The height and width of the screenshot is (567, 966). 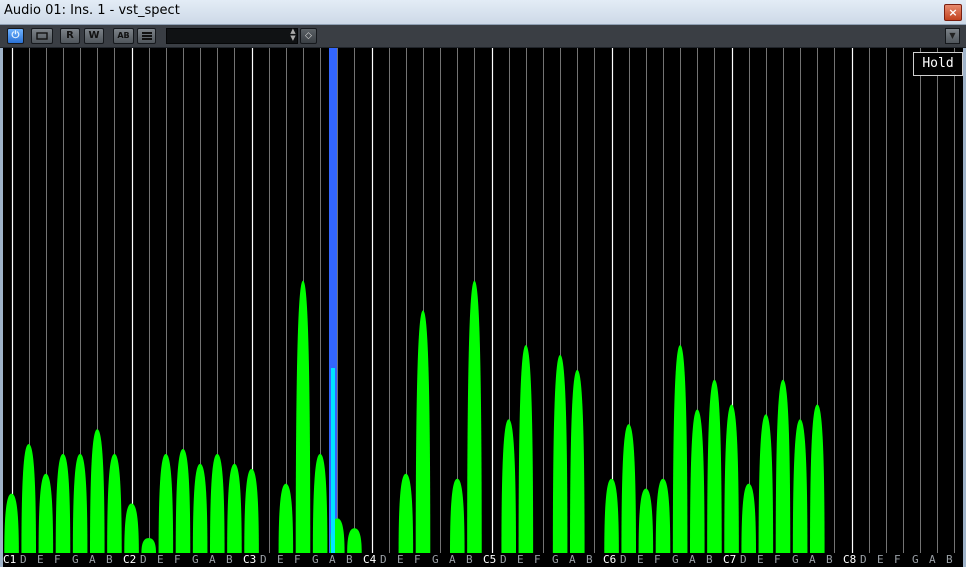 I want to click on power-button: ⏻, so click(x=15, y=36).